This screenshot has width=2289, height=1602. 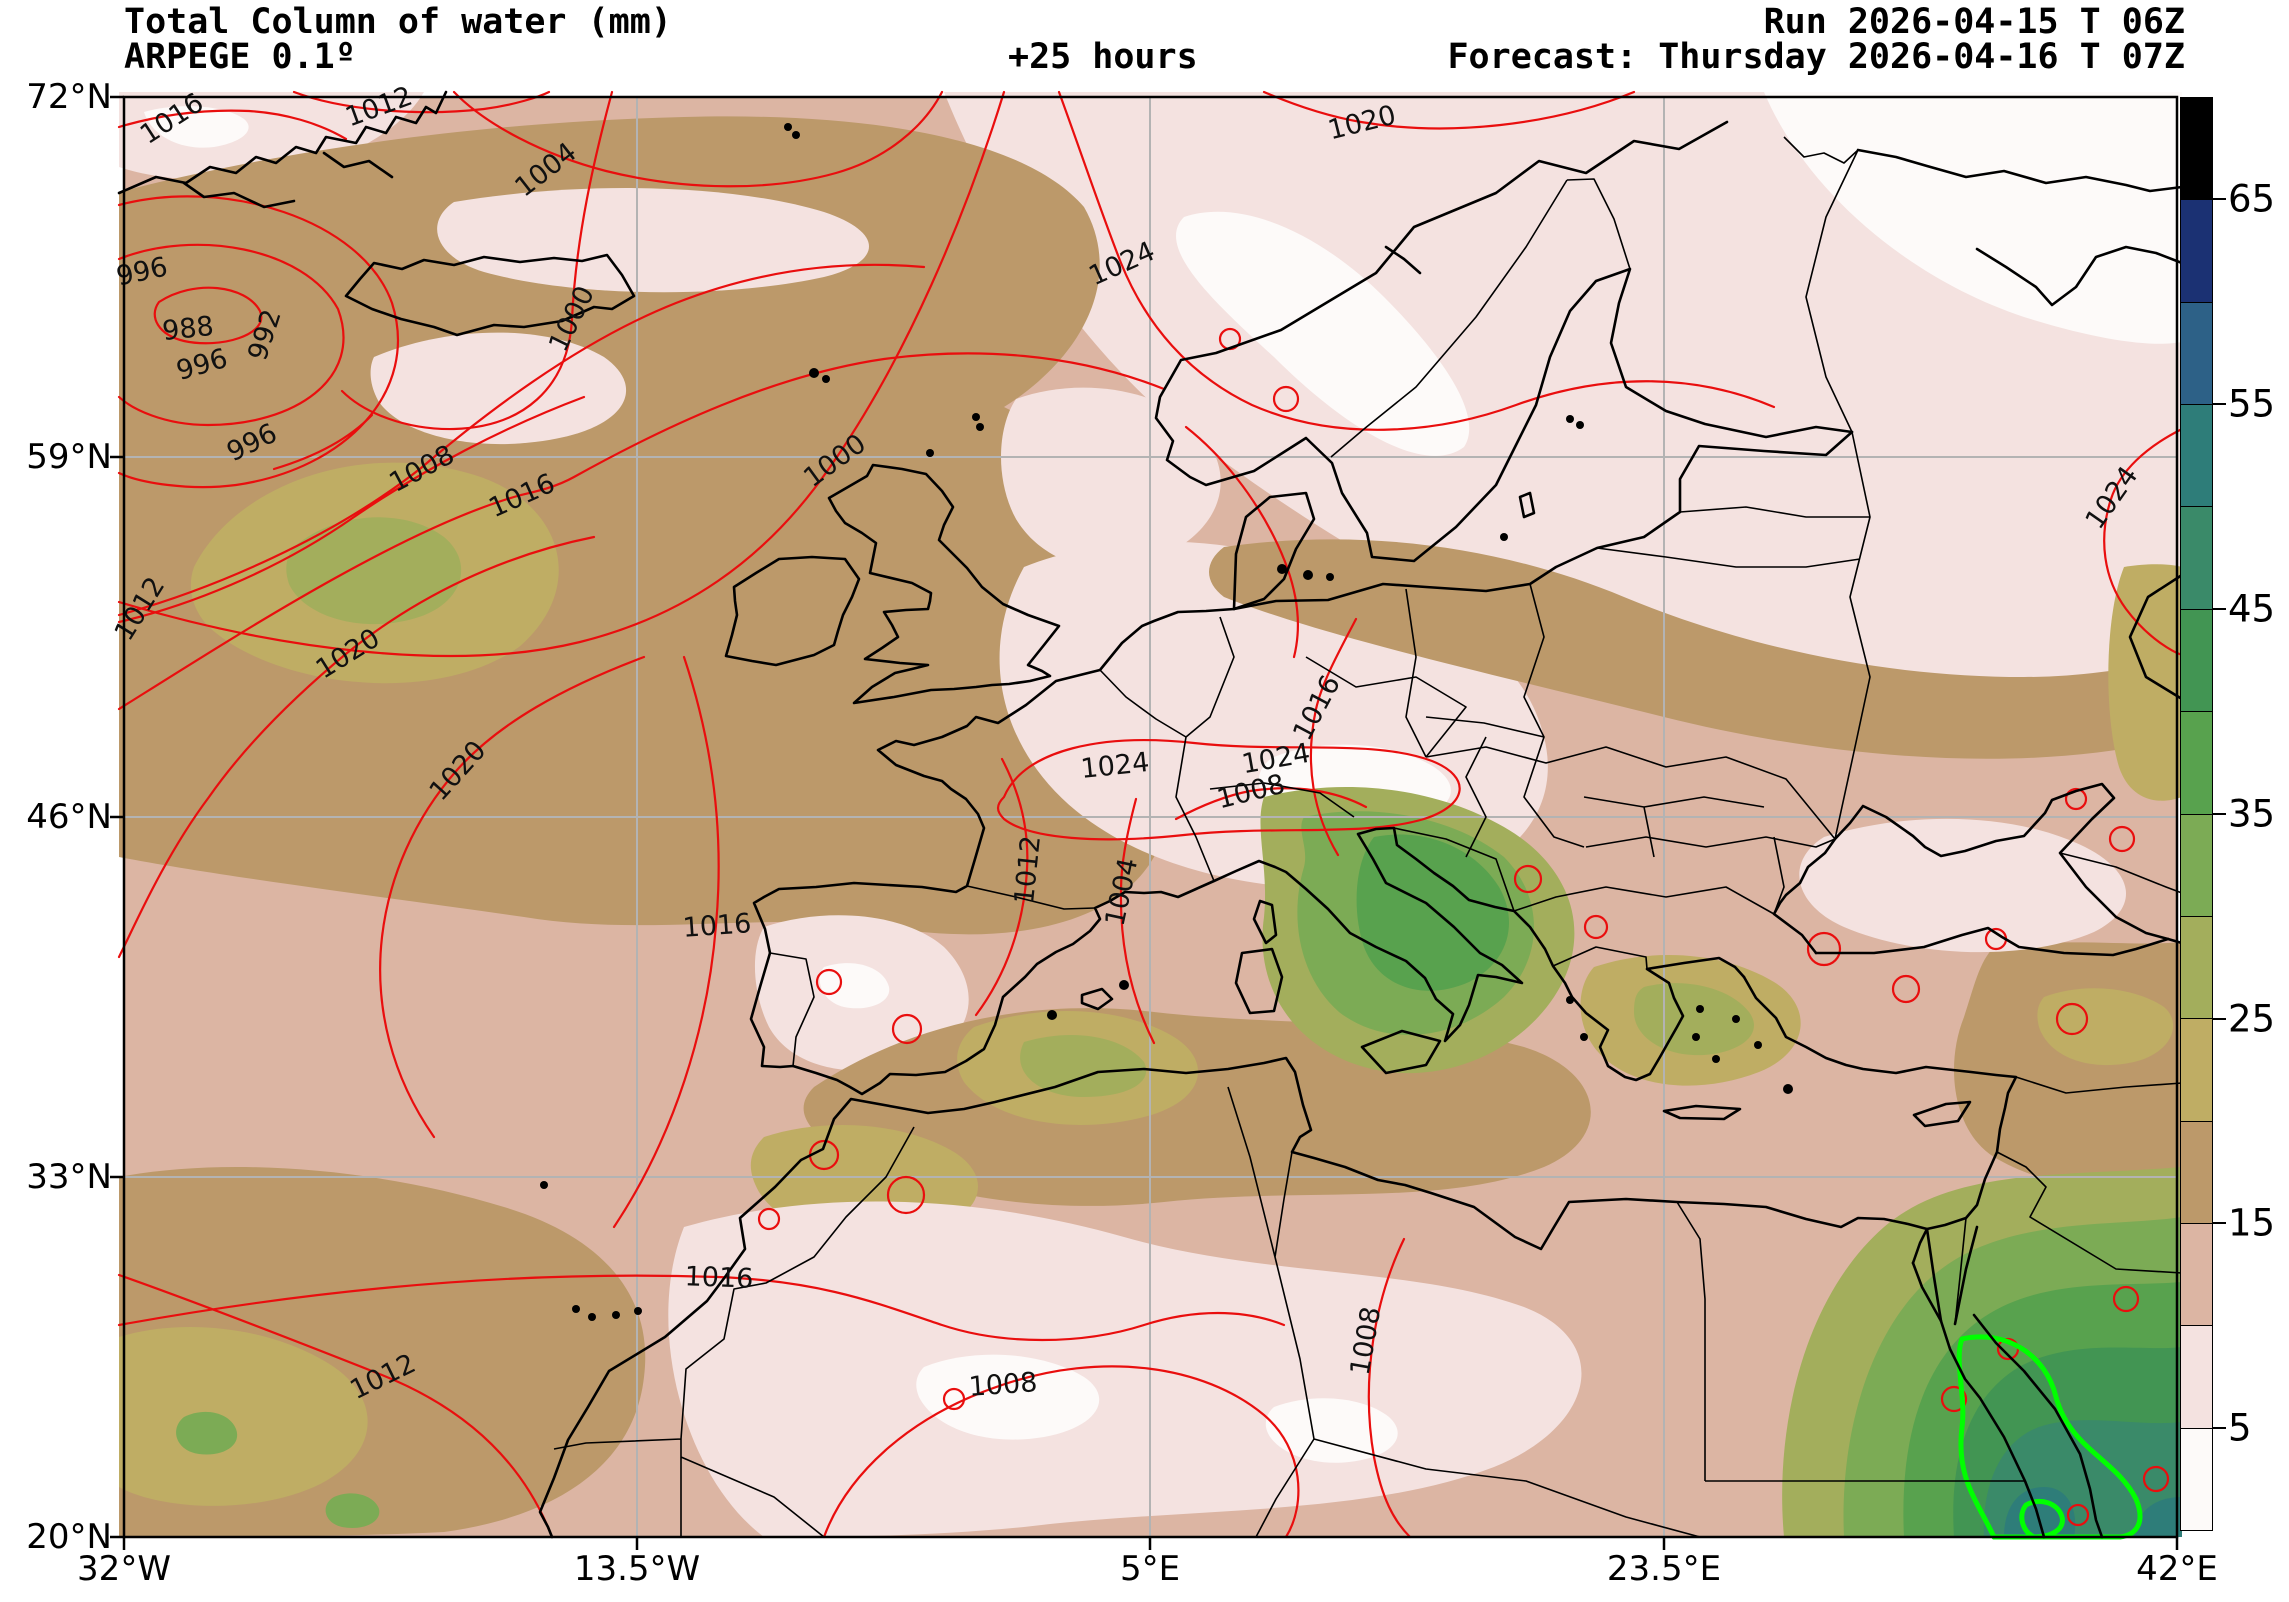 I want to click on lon-tick-label: 23.5°E, so click(x=1664, y=1569).